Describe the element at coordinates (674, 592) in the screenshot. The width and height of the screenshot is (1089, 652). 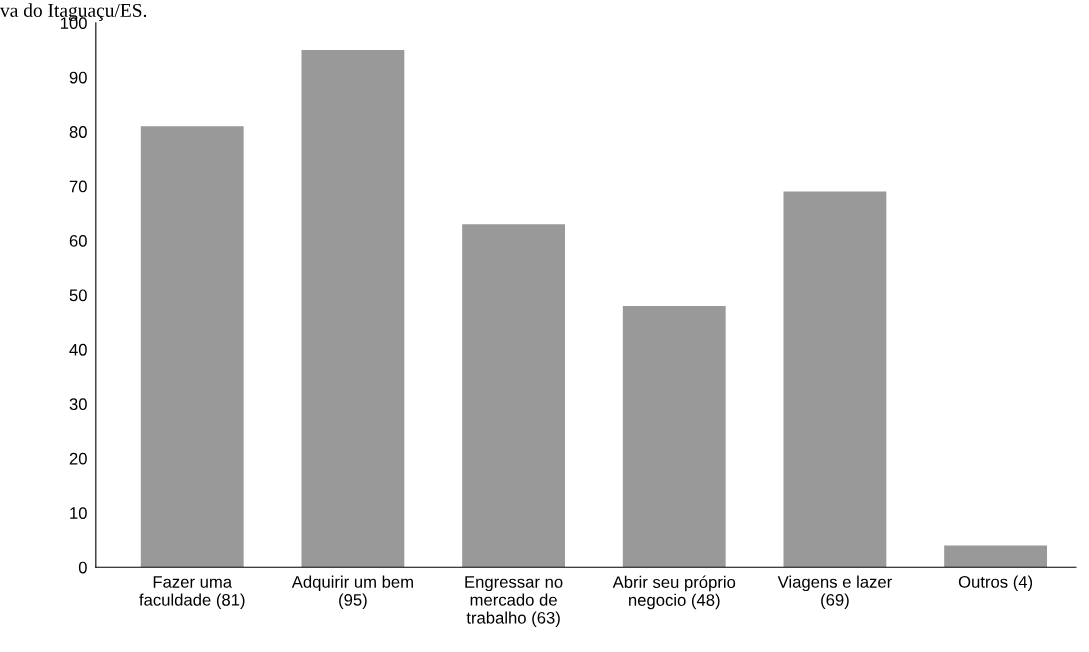
I see `x-tick-label: Abrir seu próprio negocio (48)` at that location.